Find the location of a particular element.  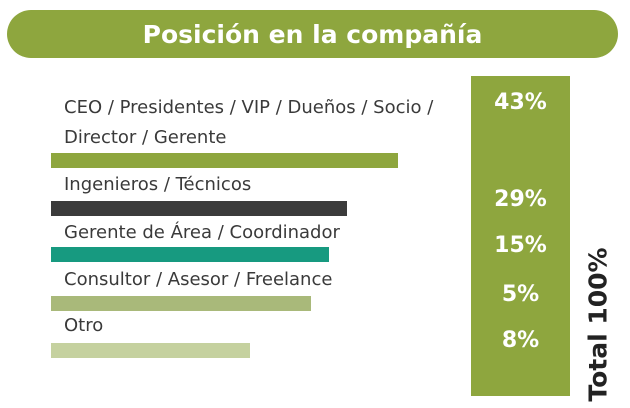

chart-title: Posición en la compañía is located at coordinates (312, 34).